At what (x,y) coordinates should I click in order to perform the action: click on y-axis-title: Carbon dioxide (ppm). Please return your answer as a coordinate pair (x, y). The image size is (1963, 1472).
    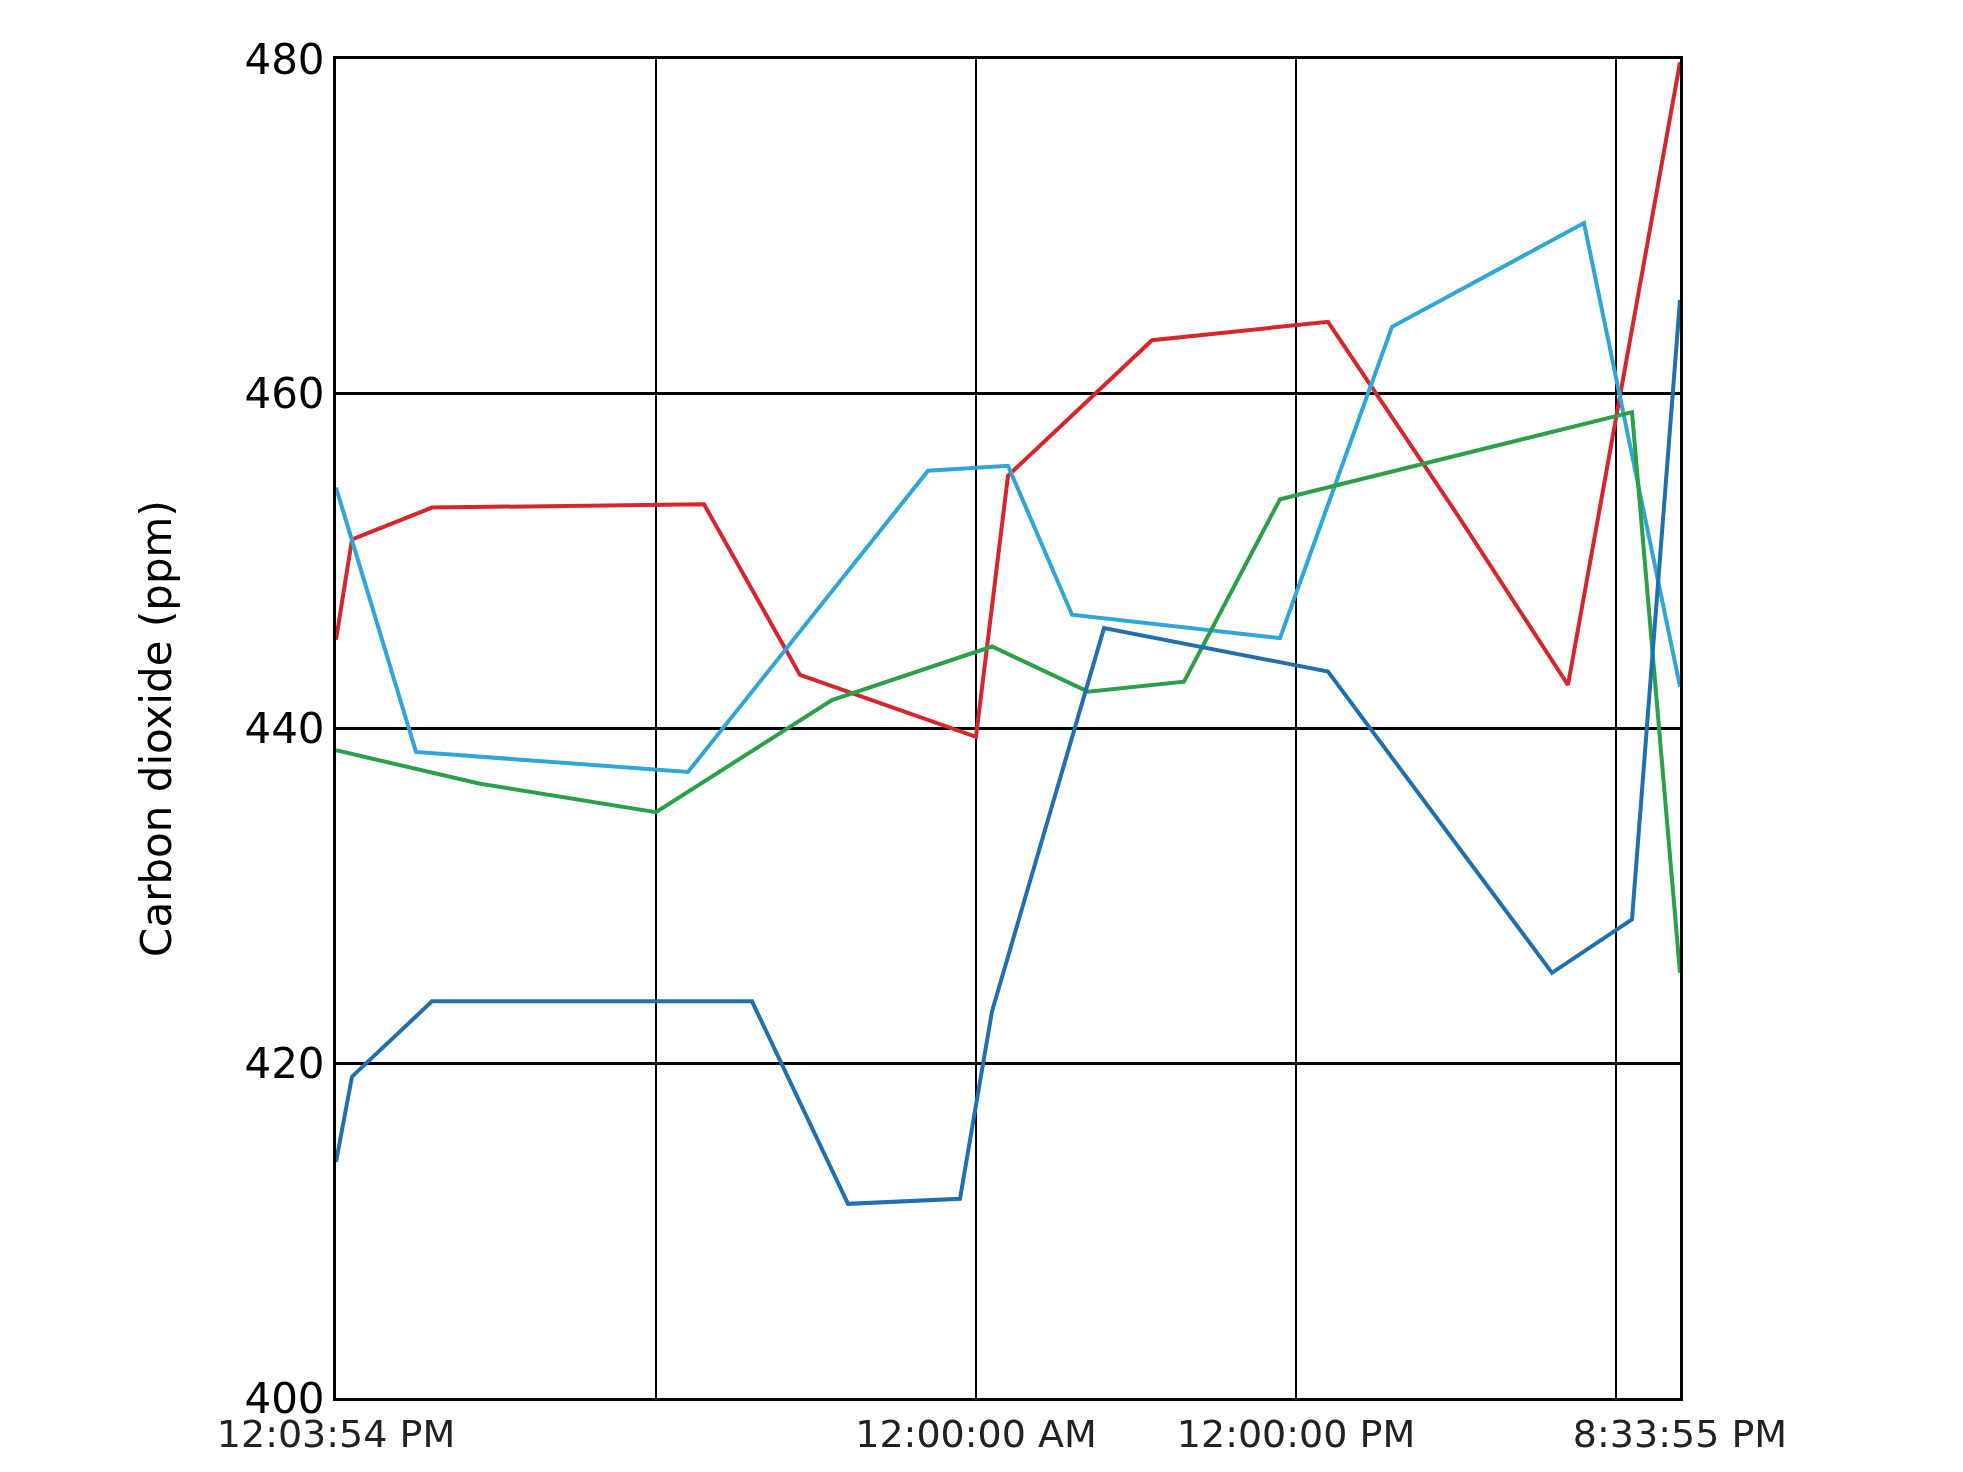
    Looking at the image, I should click on (157, 728).